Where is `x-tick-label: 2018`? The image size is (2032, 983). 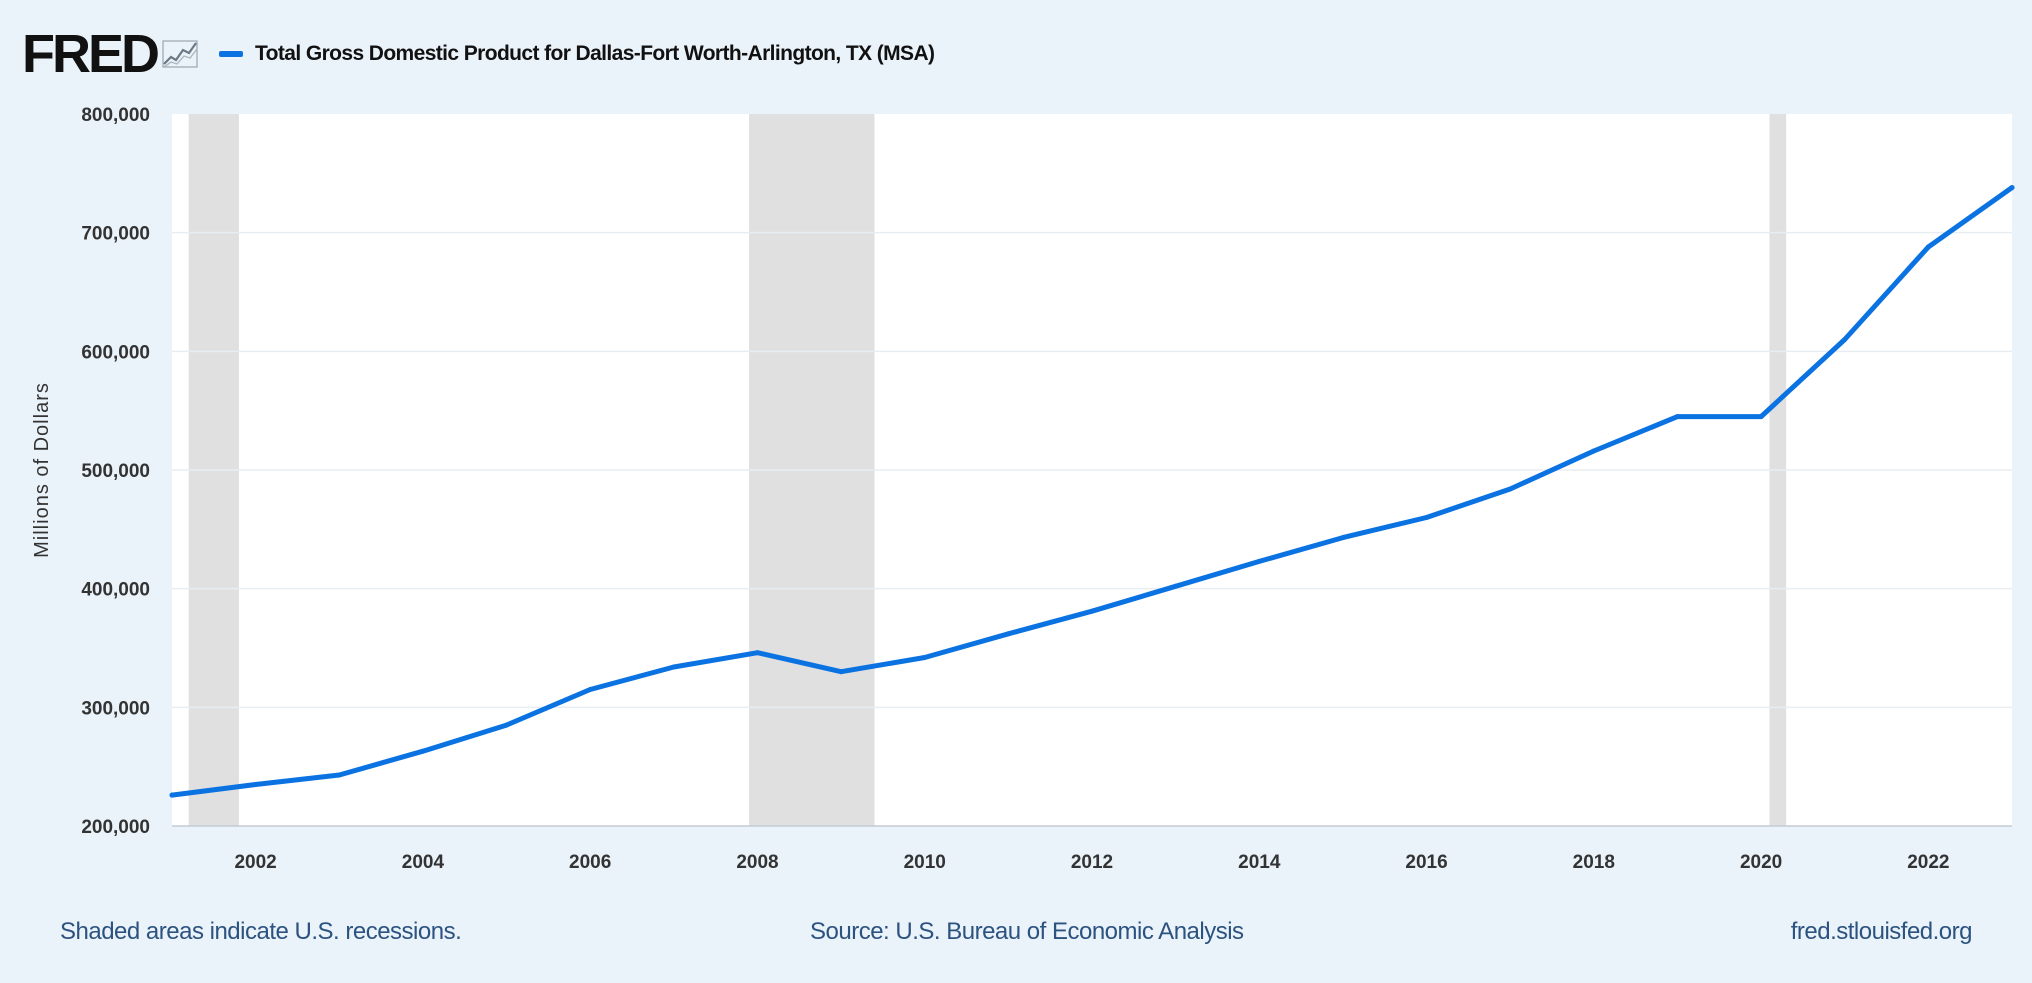 x-tick-label: 2018 is located at coordinates (1594, 862).